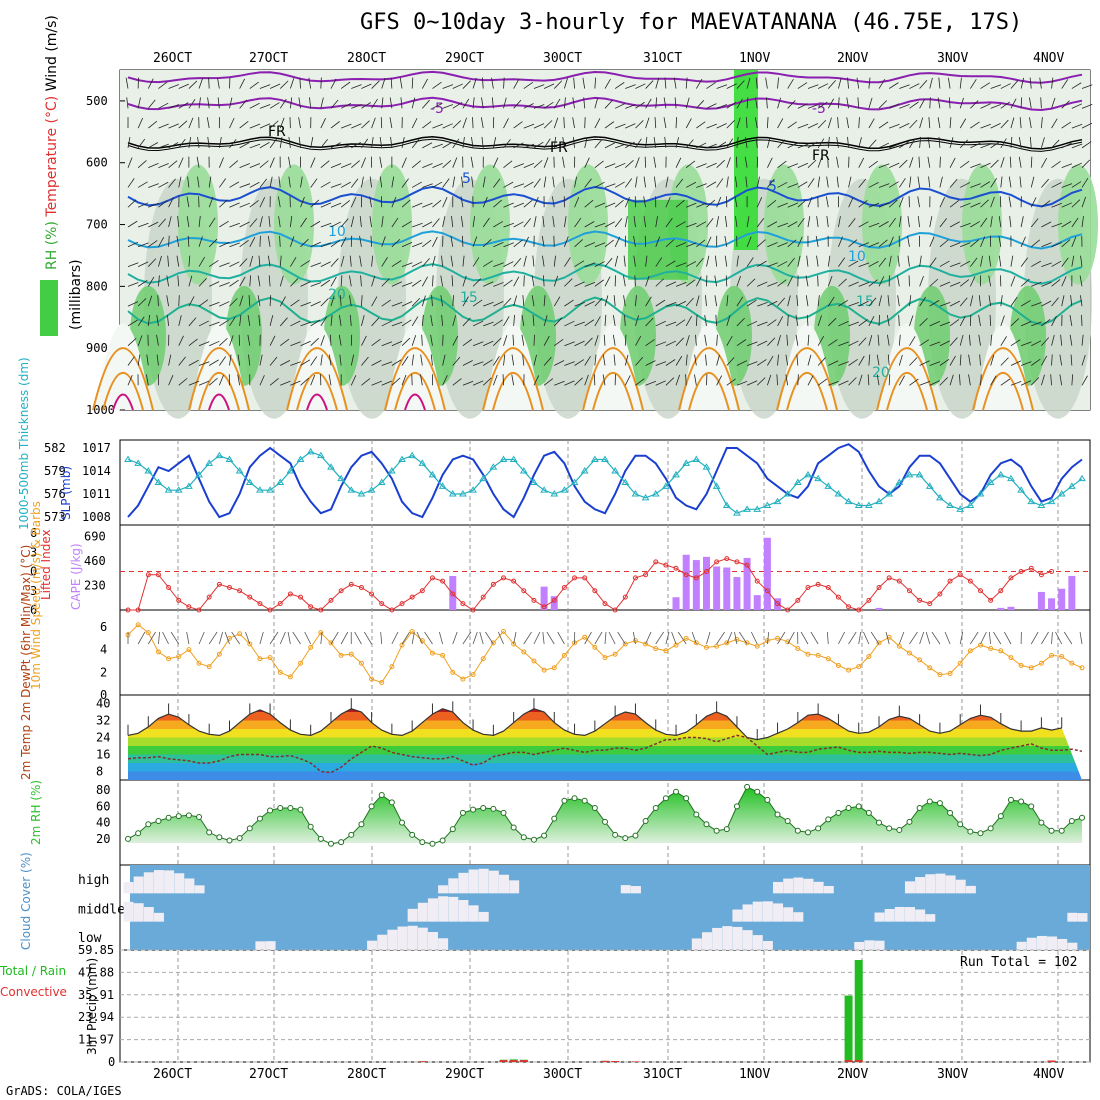 The image size is (1100, 1100). Describe the element at coordinates (24, 443) in the screenshot. I see `thickness-ylabel: 1000-500mb Thickness (dm)` at that location.